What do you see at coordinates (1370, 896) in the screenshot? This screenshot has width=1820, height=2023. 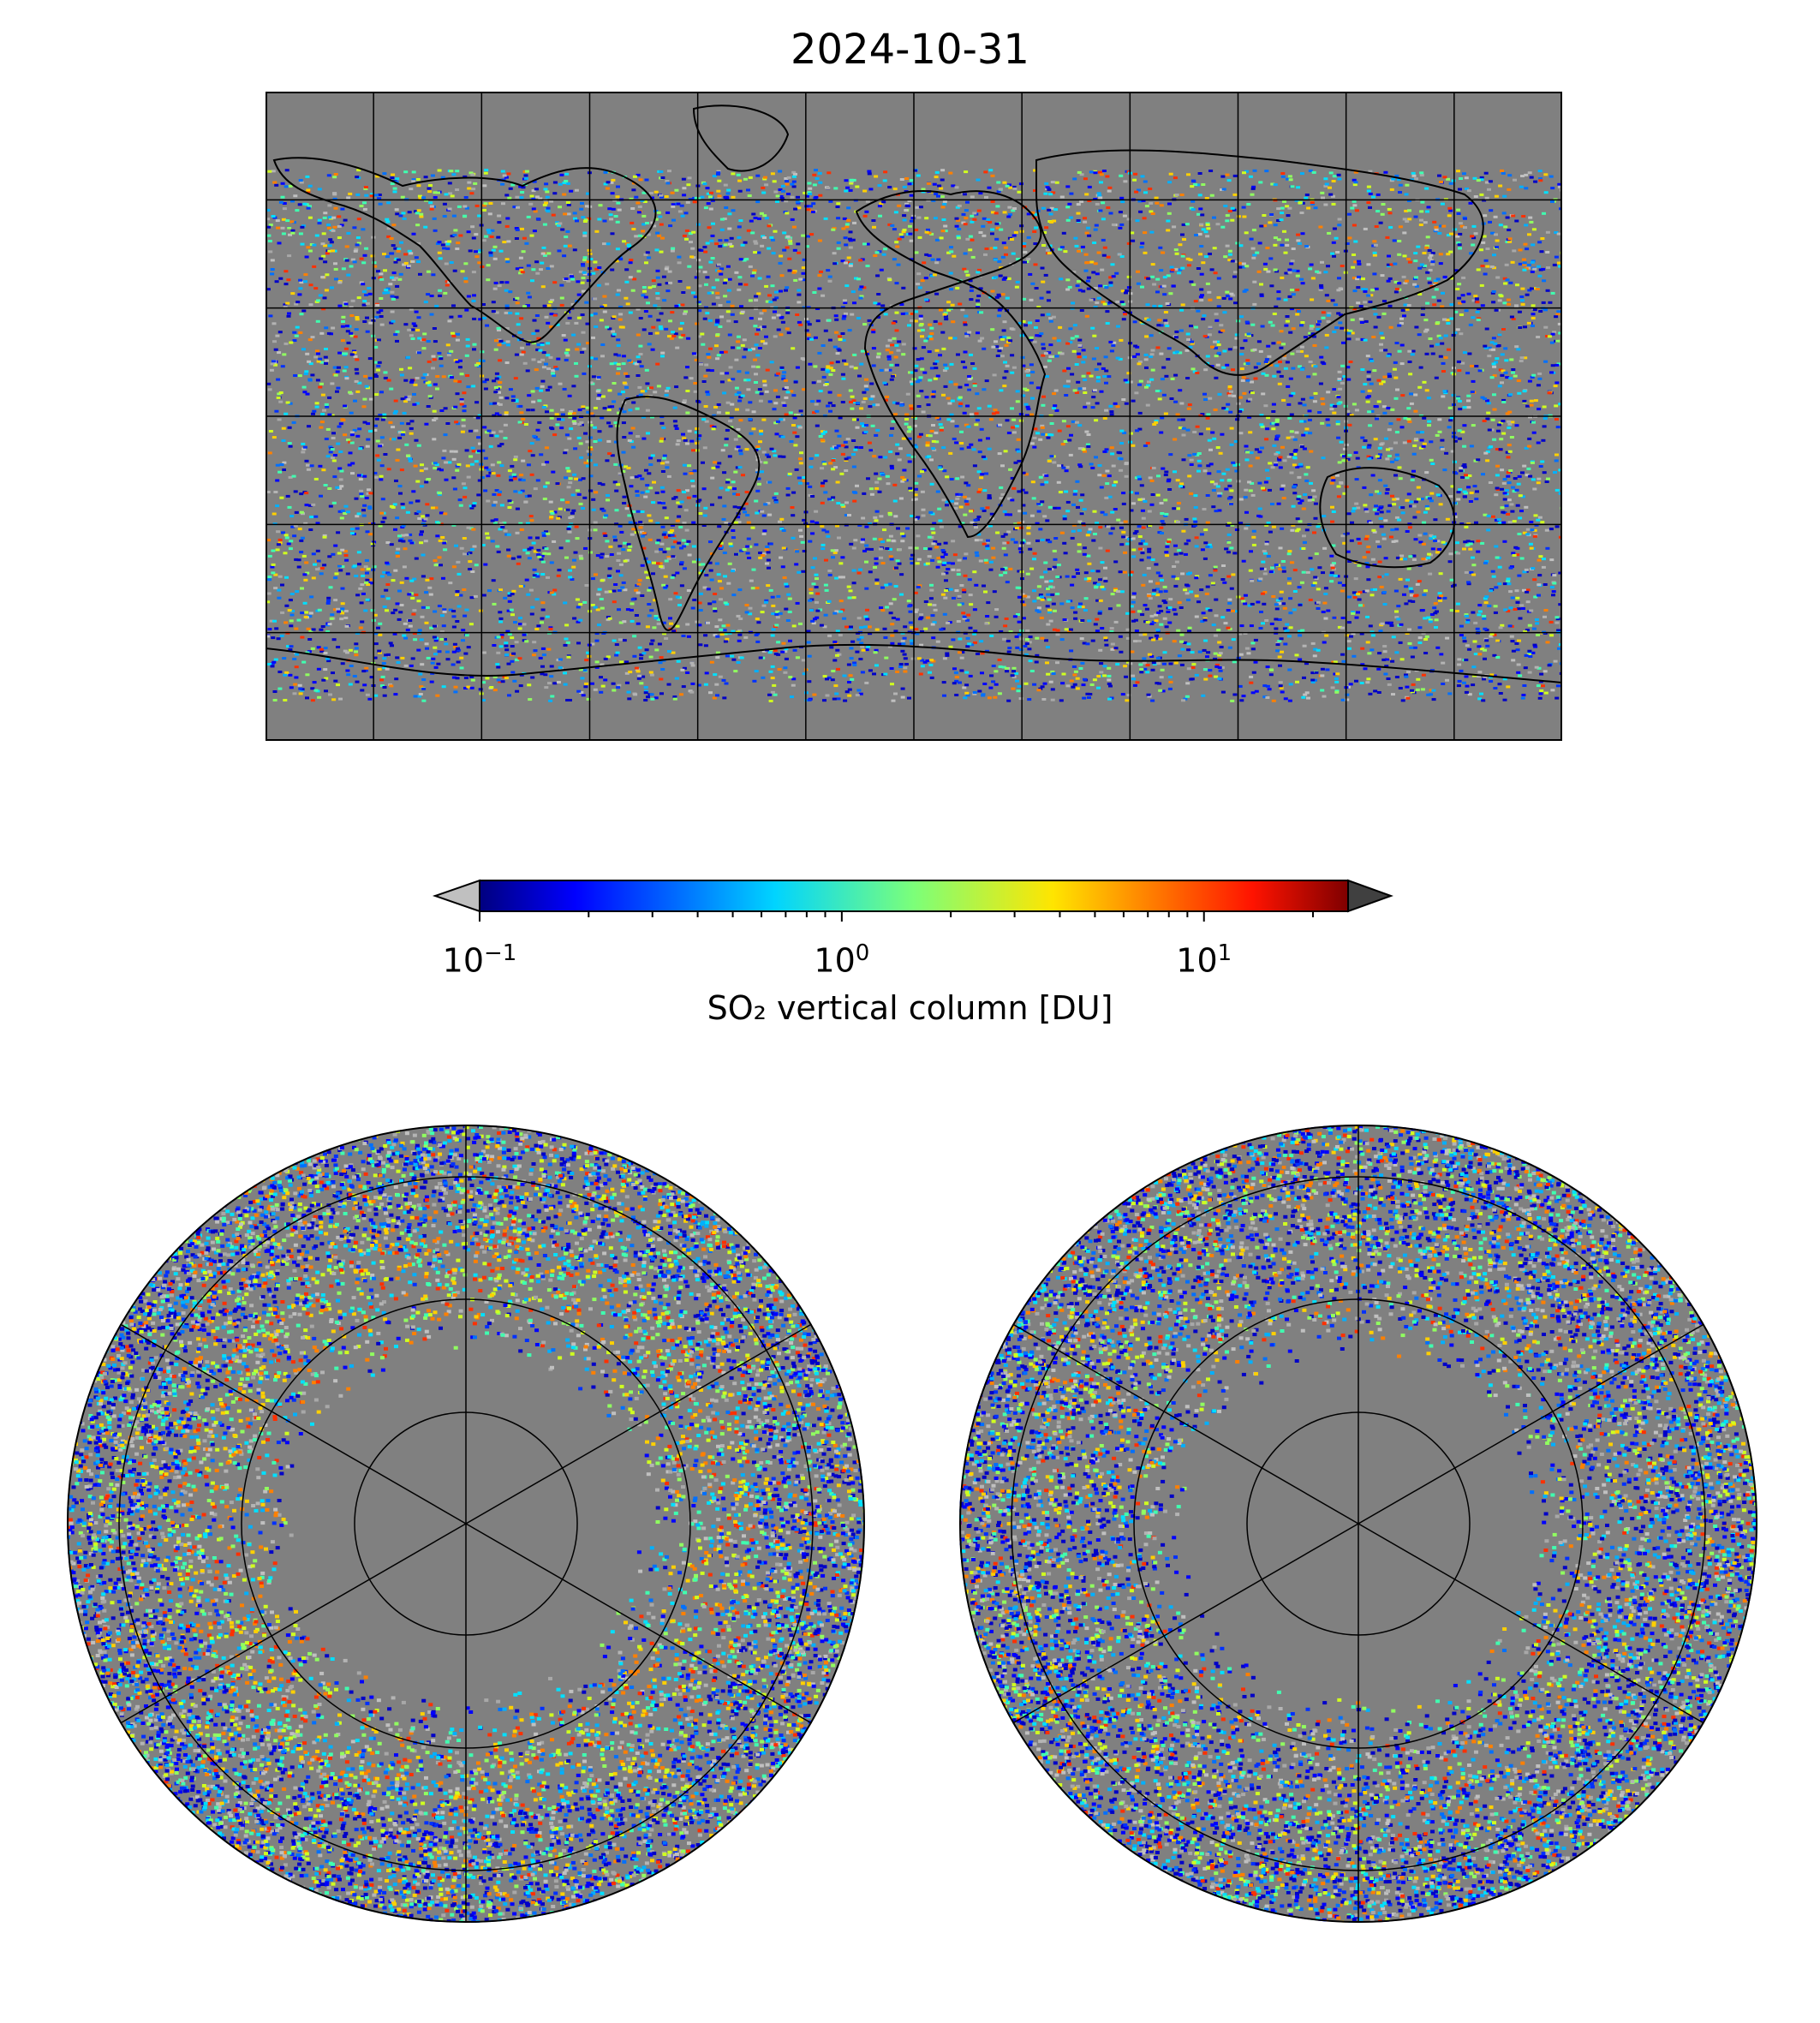 I see `colorbar-over-extension` at bounding box center [1370, 896].